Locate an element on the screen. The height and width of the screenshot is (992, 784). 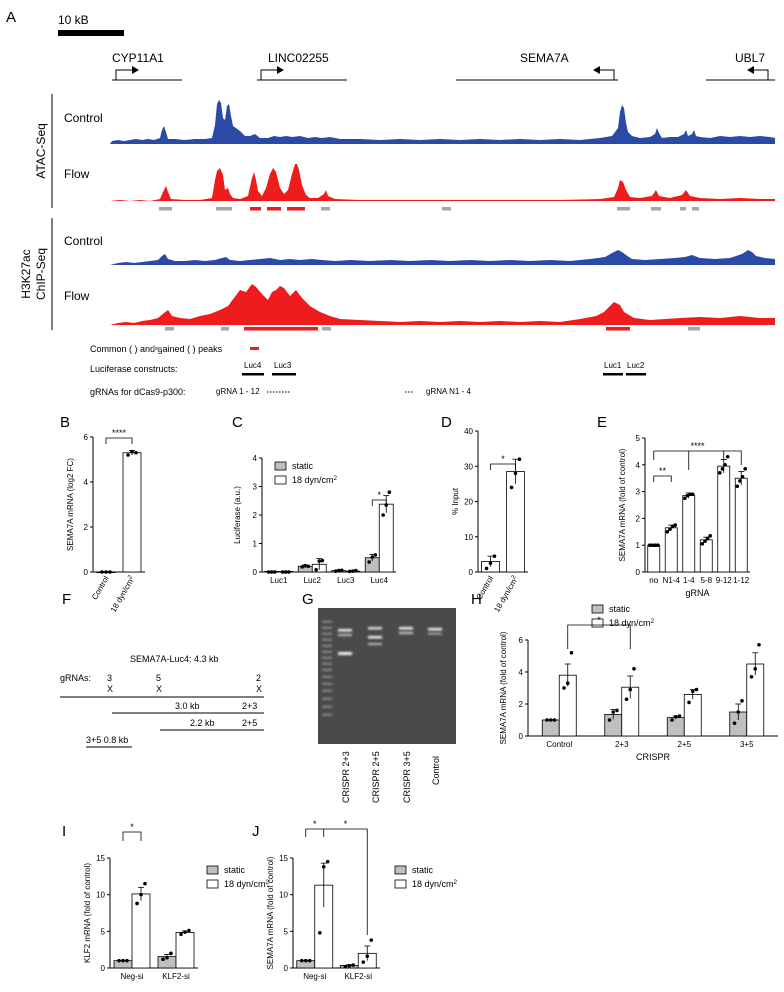
gel-lane-2: CRISPR 2+5 is located at coordinates (376, 777).